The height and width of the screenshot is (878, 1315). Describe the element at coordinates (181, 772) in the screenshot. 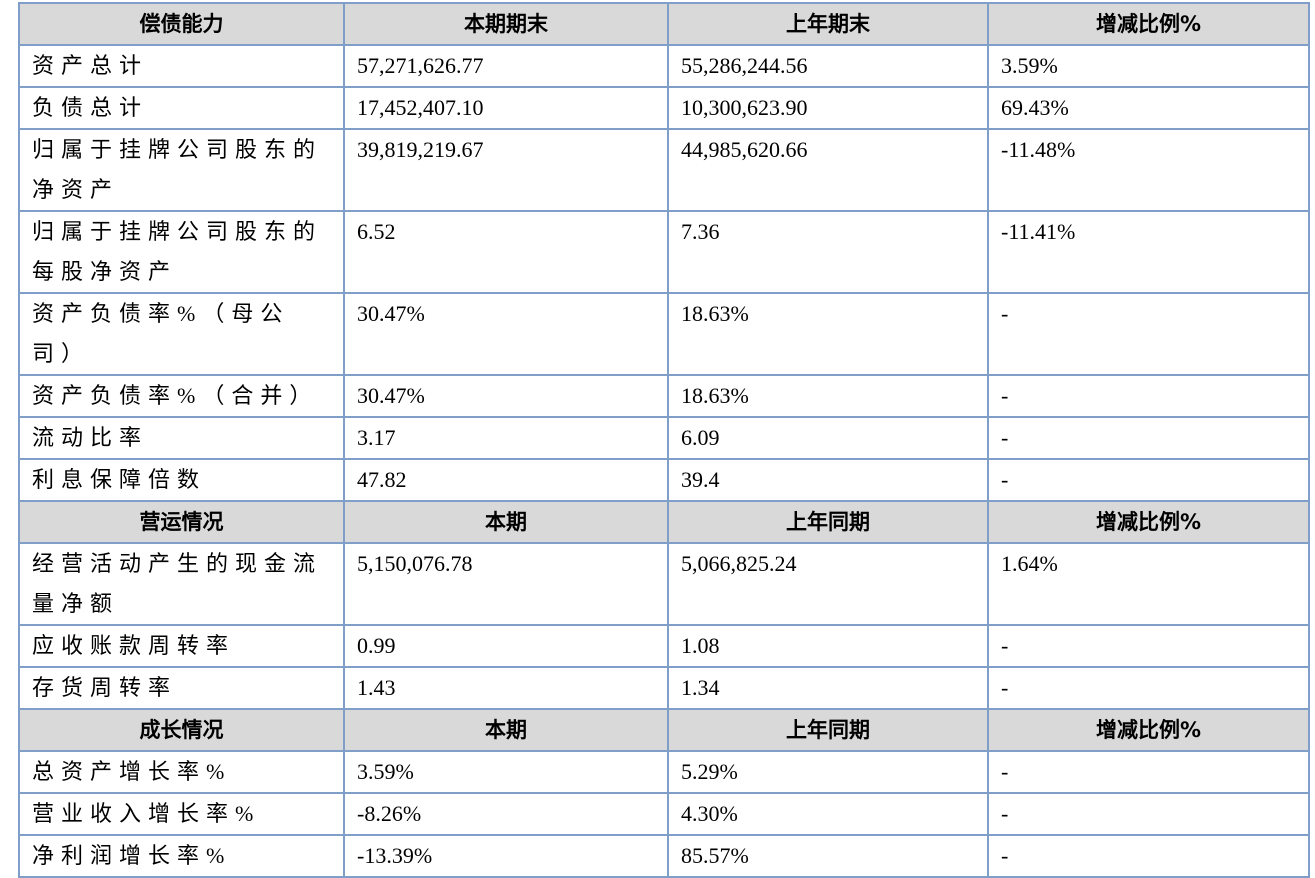

I see `row-label: 总资产增长率%` at that location.